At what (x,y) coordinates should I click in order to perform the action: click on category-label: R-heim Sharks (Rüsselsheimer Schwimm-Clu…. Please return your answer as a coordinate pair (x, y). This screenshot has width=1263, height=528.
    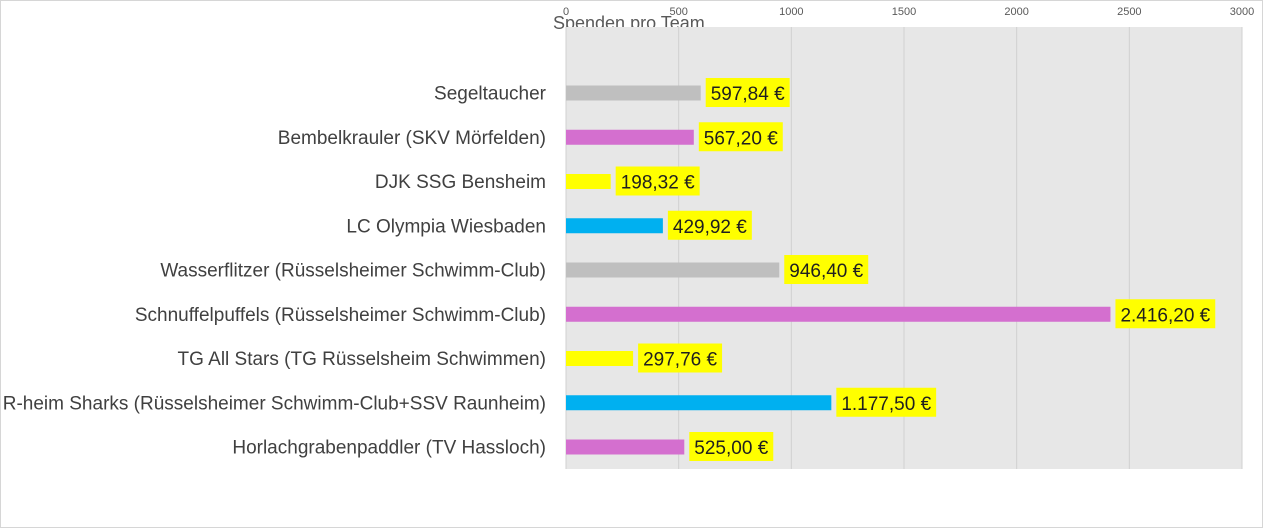
    Looking at the image, I should click on (274, 403).